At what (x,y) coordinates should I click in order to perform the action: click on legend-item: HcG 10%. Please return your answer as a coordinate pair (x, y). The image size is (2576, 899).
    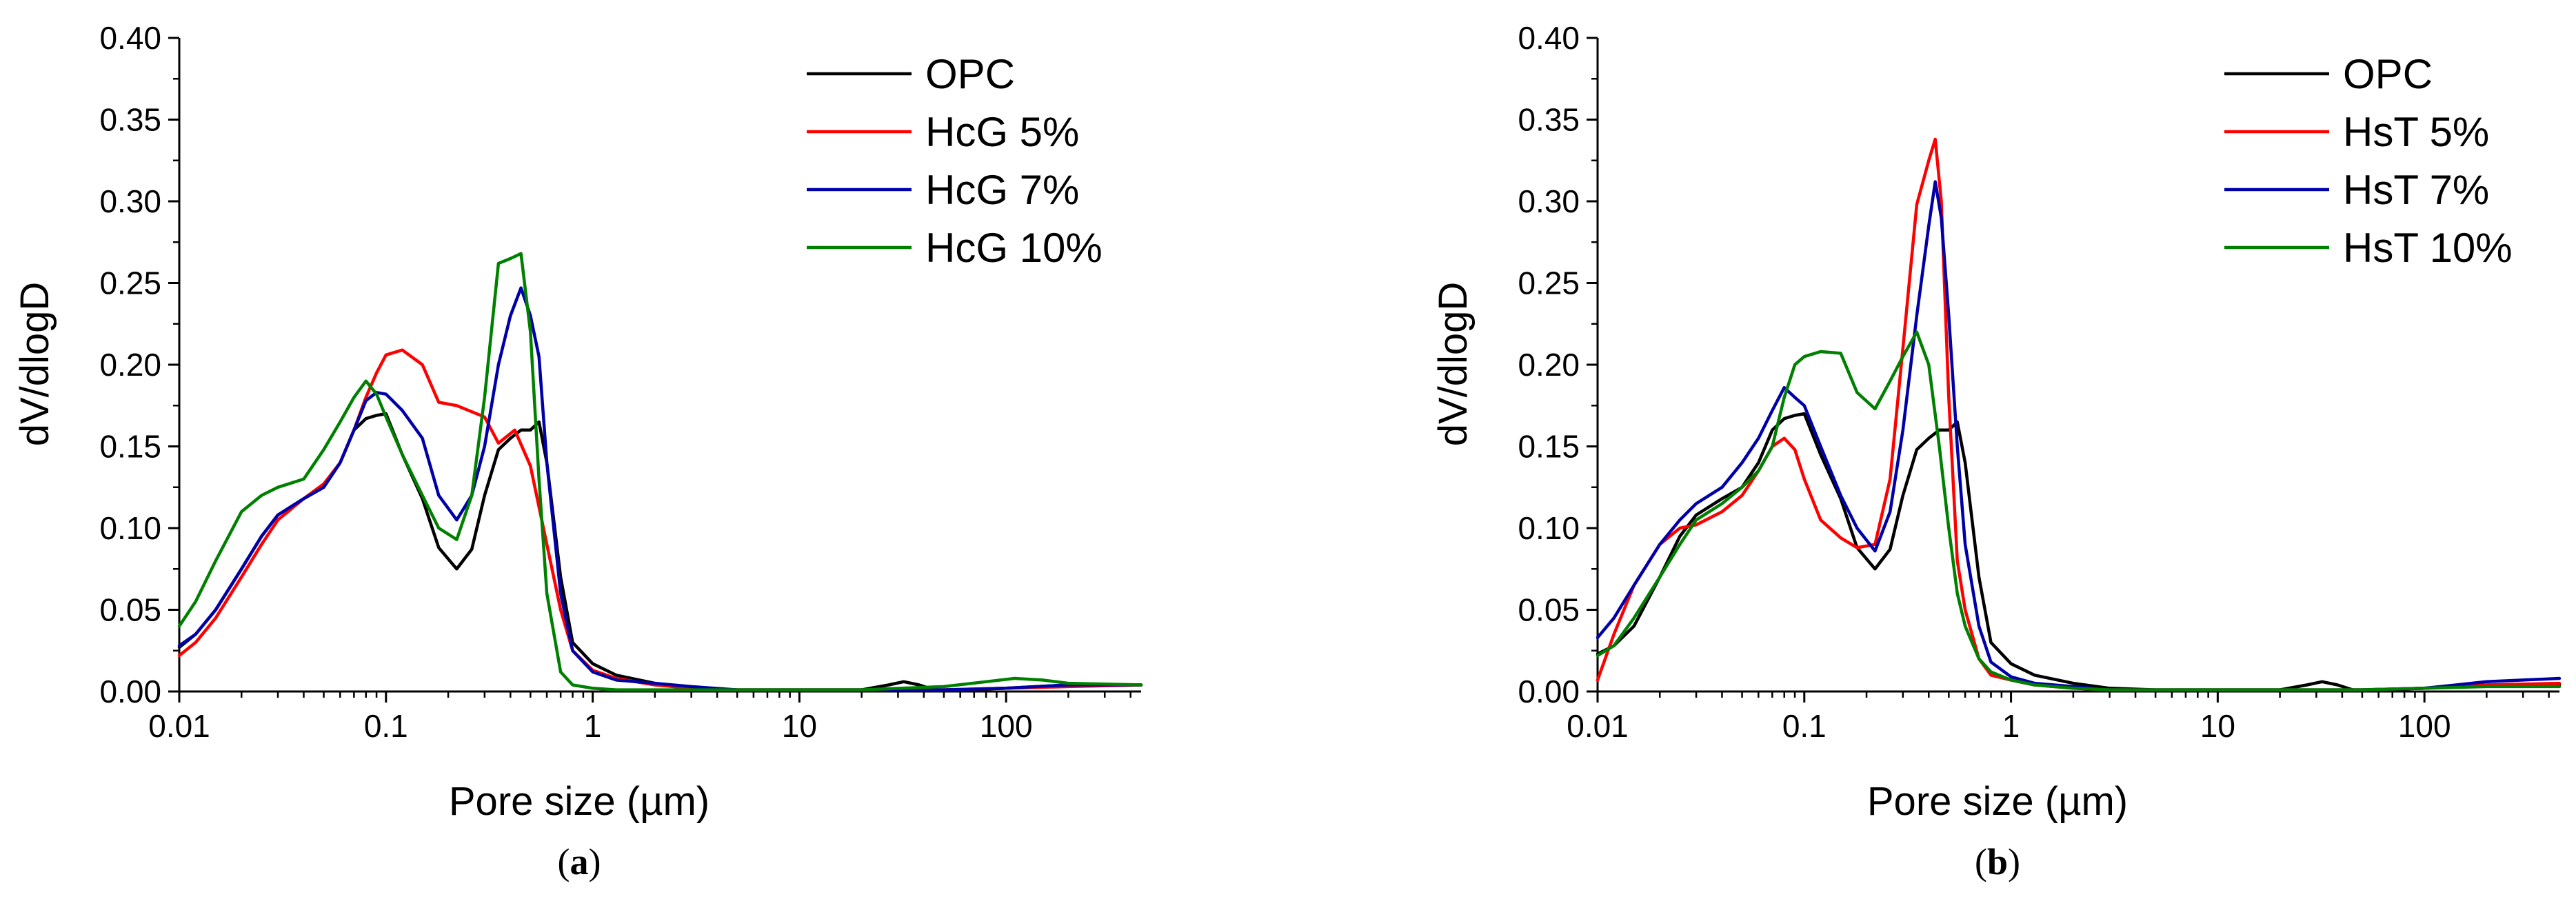
    Looking at the image, I should click on (955, 248).